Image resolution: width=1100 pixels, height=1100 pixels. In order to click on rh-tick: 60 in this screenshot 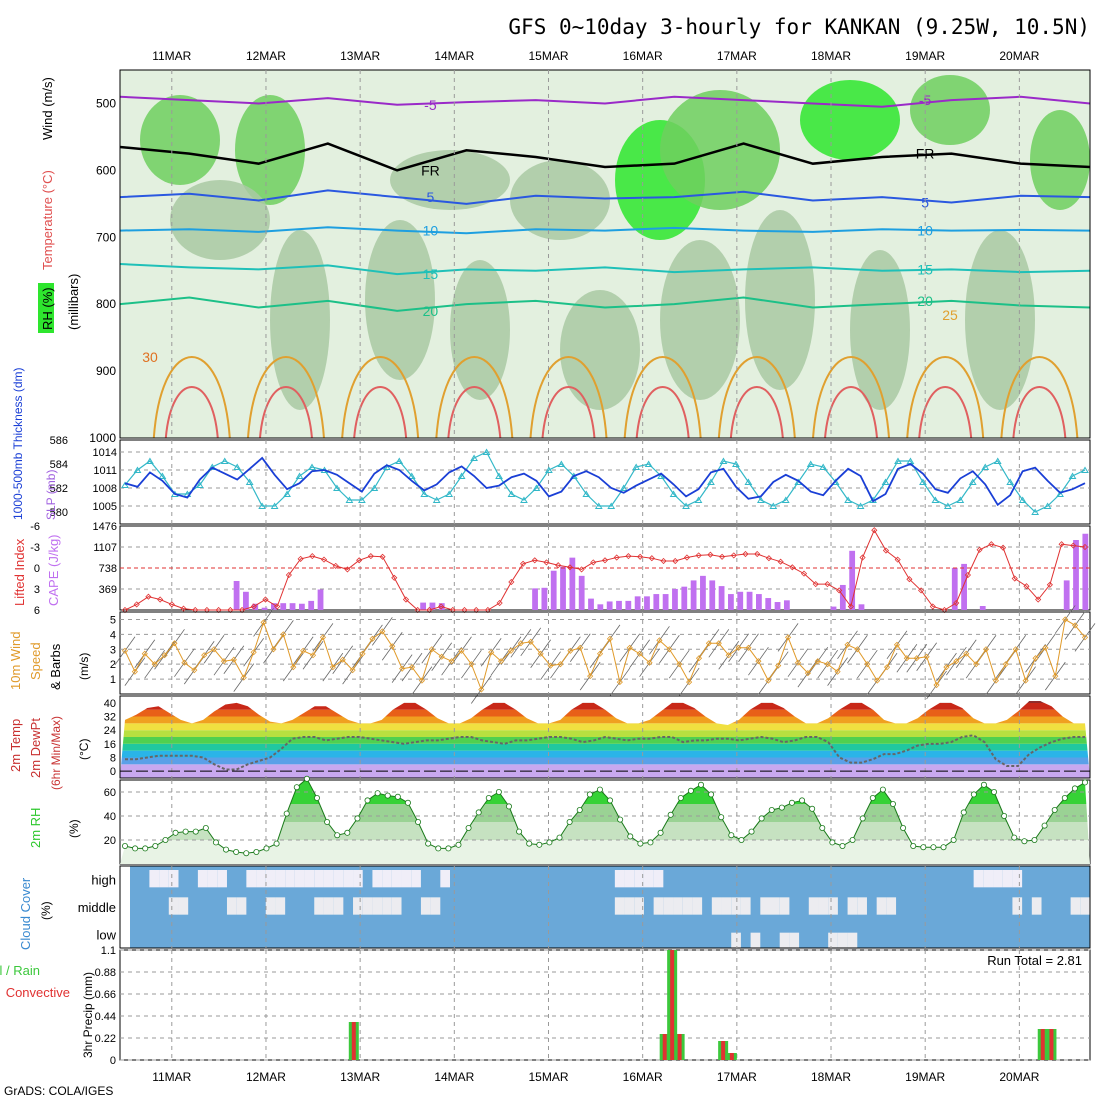, I will do `click(110, 793)`.